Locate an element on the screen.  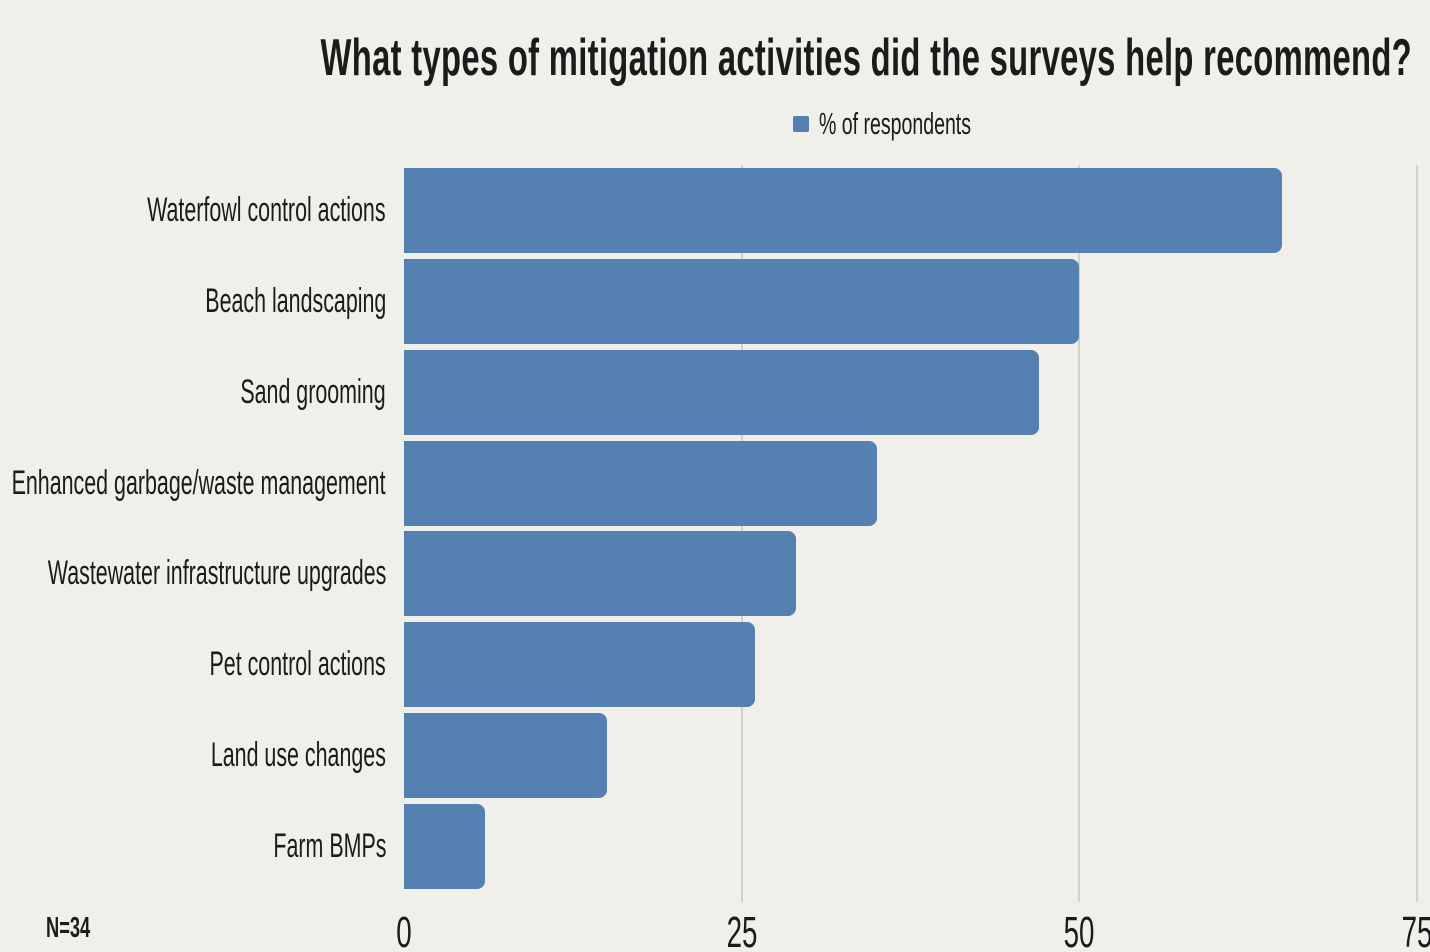
x-tick-label: 75 is located at coordinates (1411, 930).